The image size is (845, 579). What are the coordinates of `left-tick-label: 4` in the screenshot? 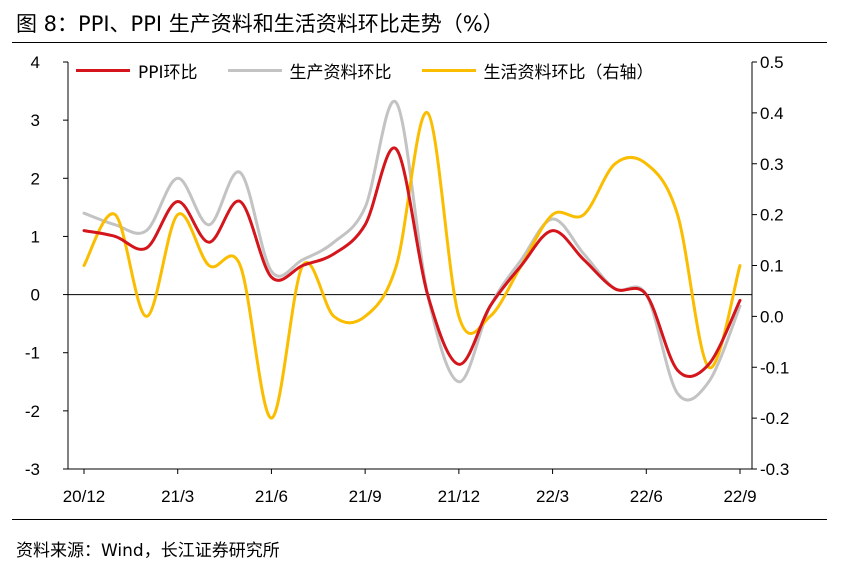 It's located at (35, 62).